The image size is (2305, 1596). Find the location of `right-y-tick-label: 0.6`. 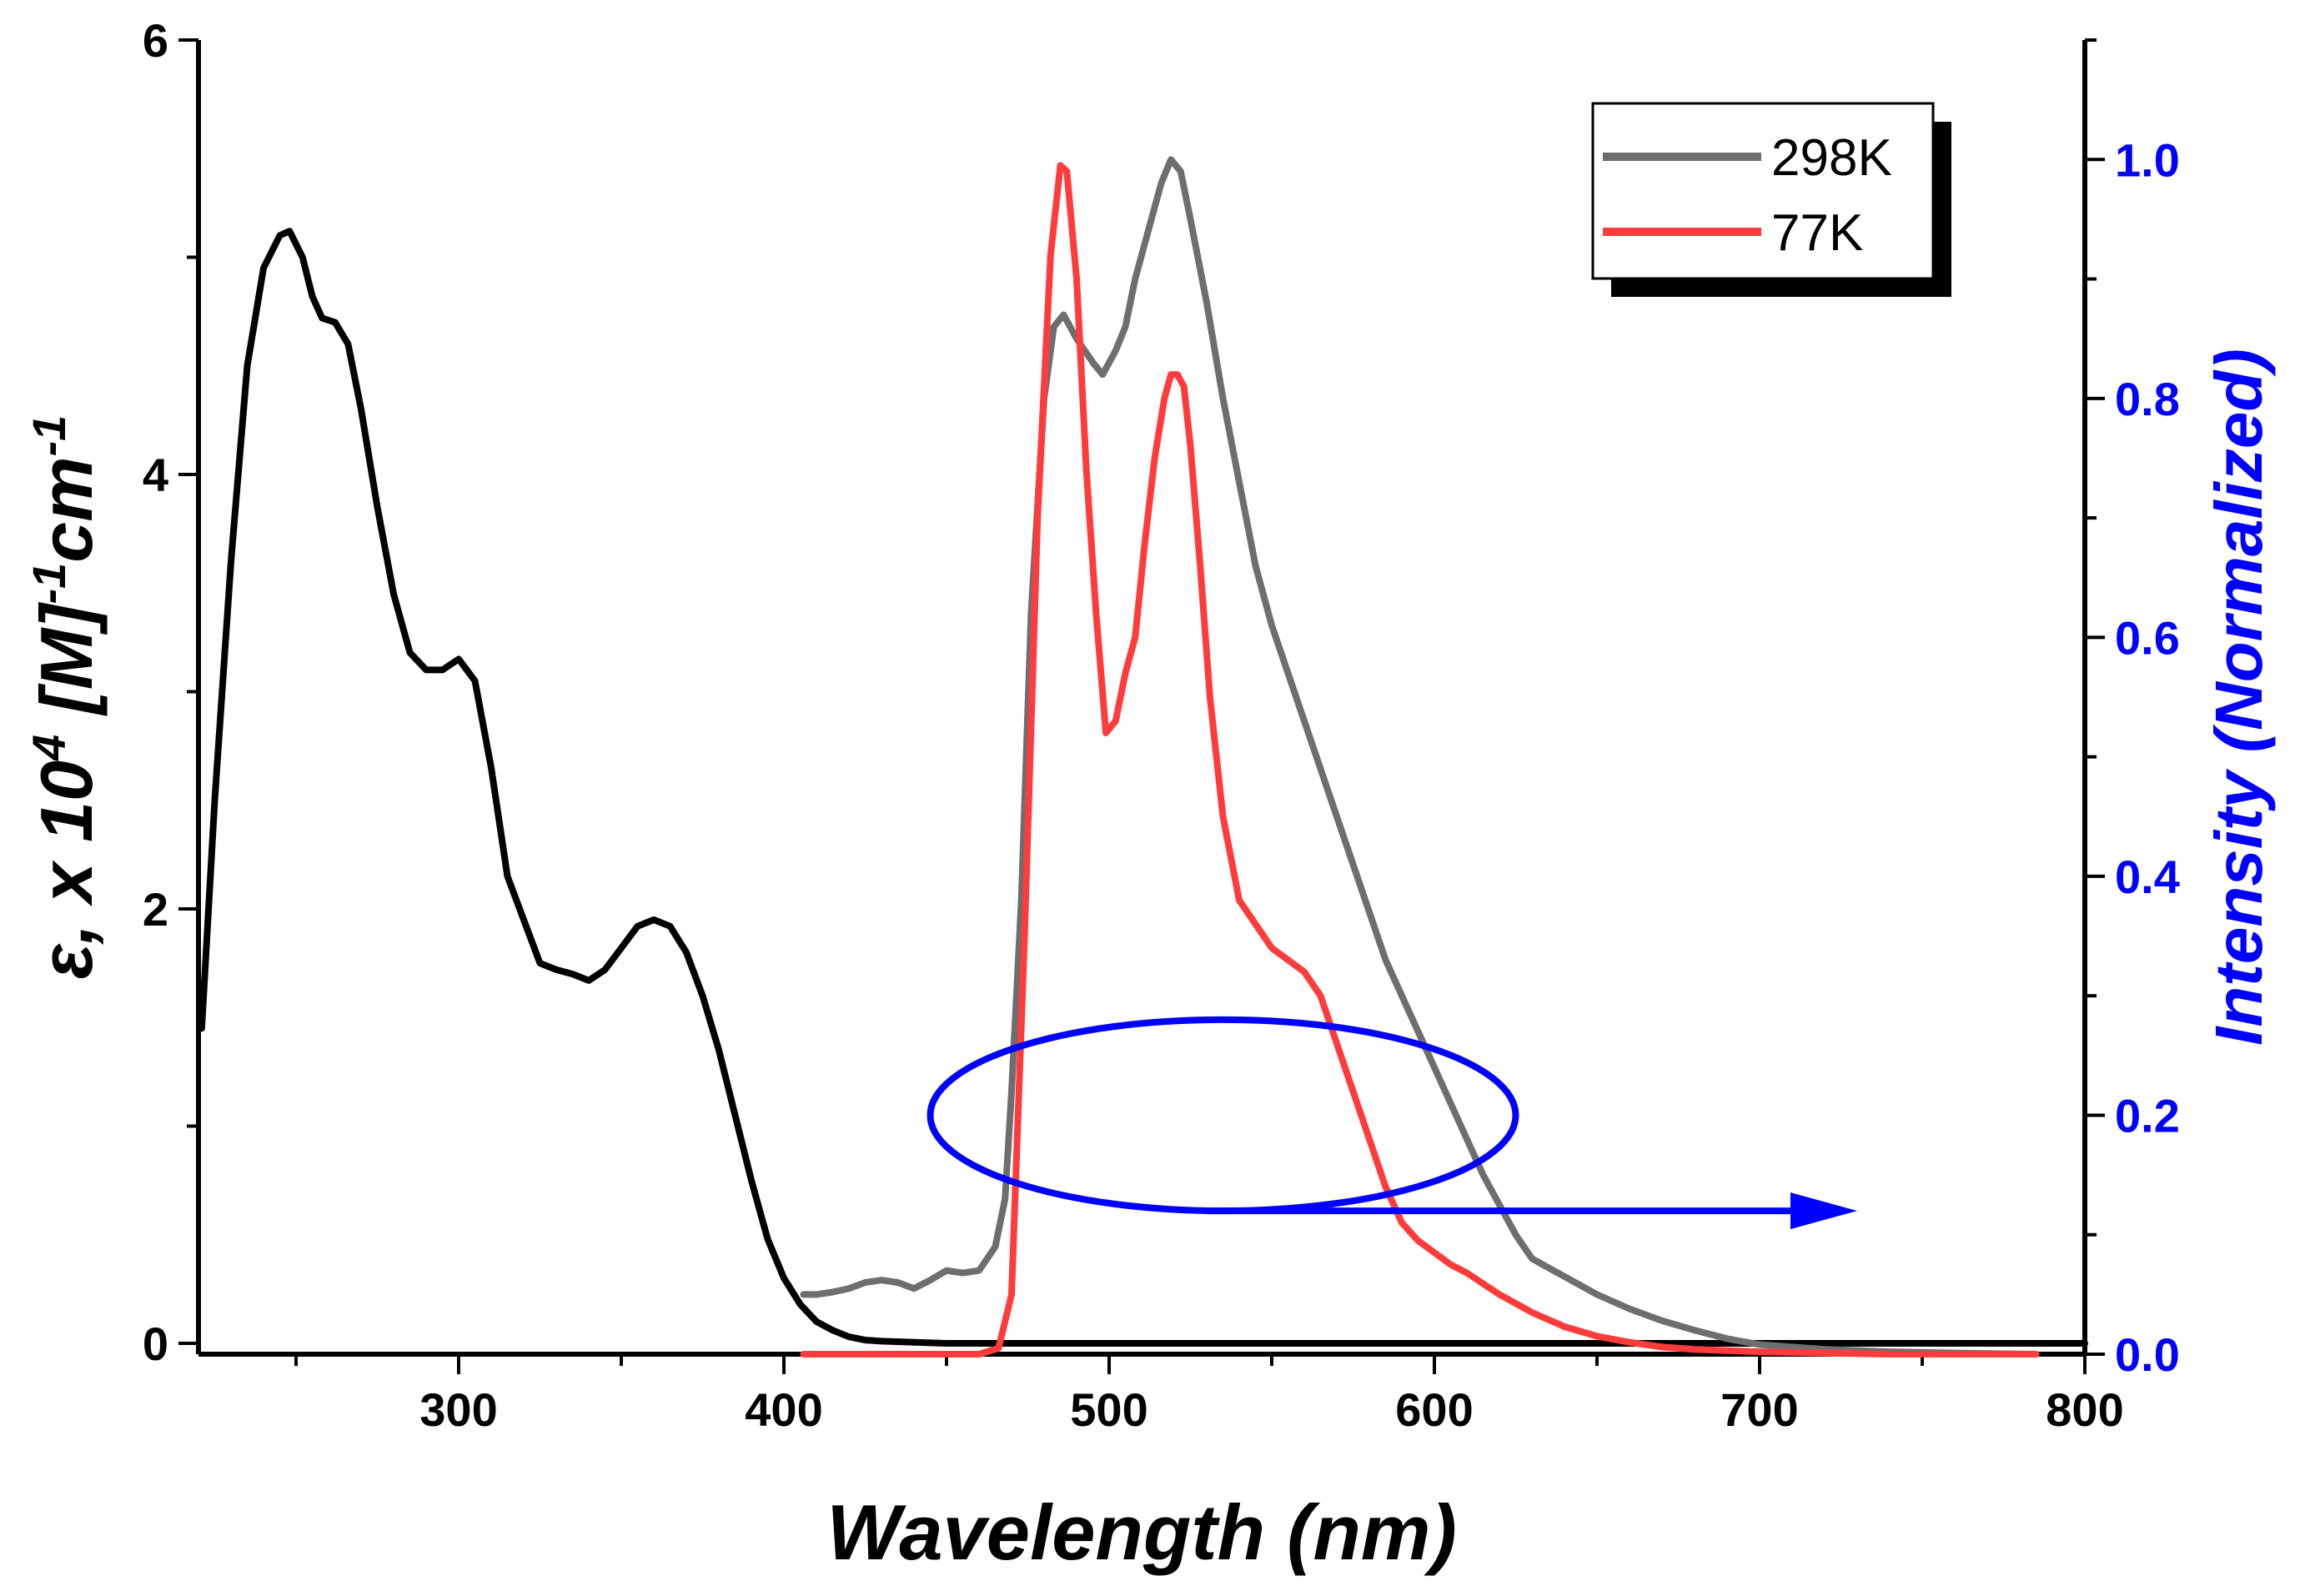

right-y-tick-label: 0.6 is located at coordinates (2147, 637).